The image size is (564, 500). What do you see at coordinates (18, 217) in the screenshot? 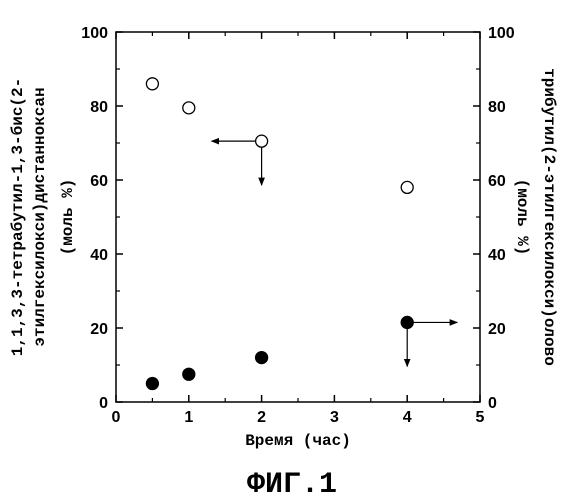
I see `y-axis-left-label-line-1: 1,1,3,3-тетрабутил-1,3-бис(2-` at bounding box center [18, 217].